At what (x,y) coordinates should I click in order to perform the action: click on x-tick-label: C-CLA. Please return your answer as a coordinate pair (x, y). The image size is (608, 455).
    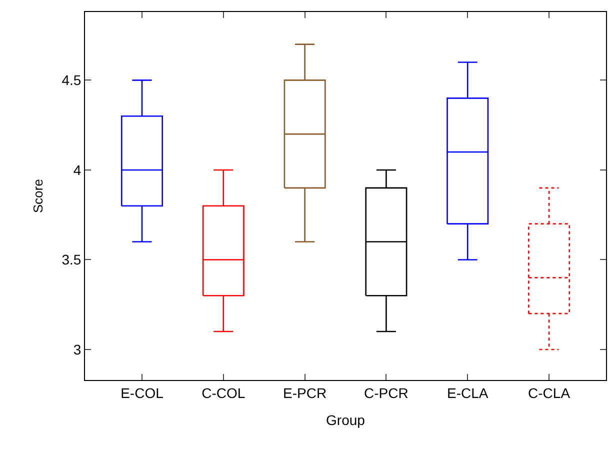
    Looking at the image, I should click on (549, 392).